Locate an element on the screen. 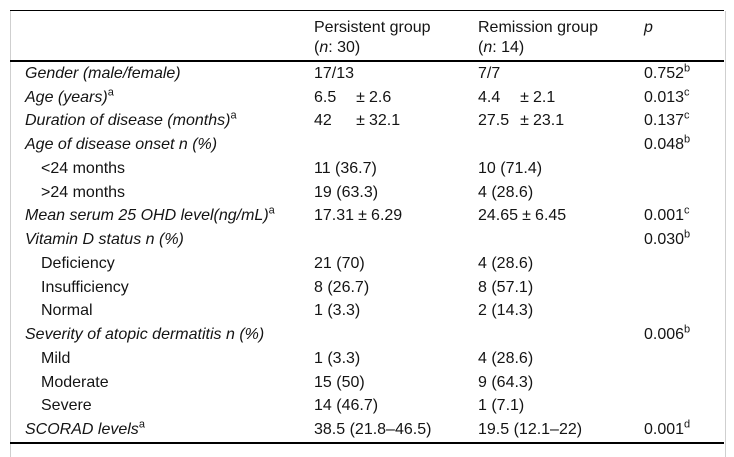  row-label: Insufficiency is located at coordinates (162, 288).